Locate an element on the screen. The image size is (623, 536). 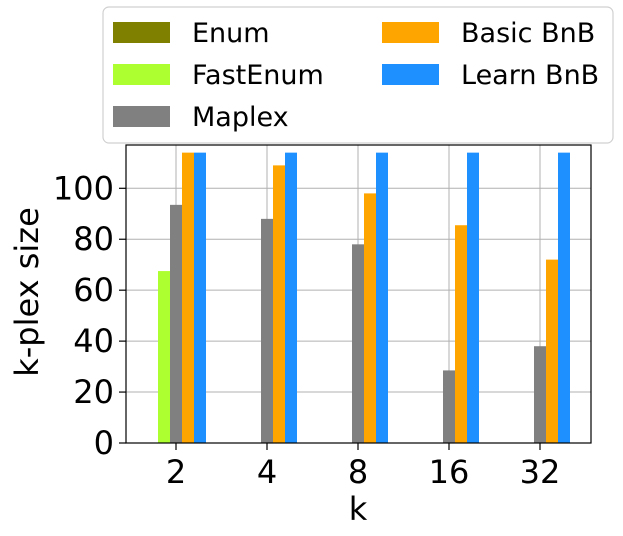
y-axis-label: k-plex size is located at coordinates (27, 292).